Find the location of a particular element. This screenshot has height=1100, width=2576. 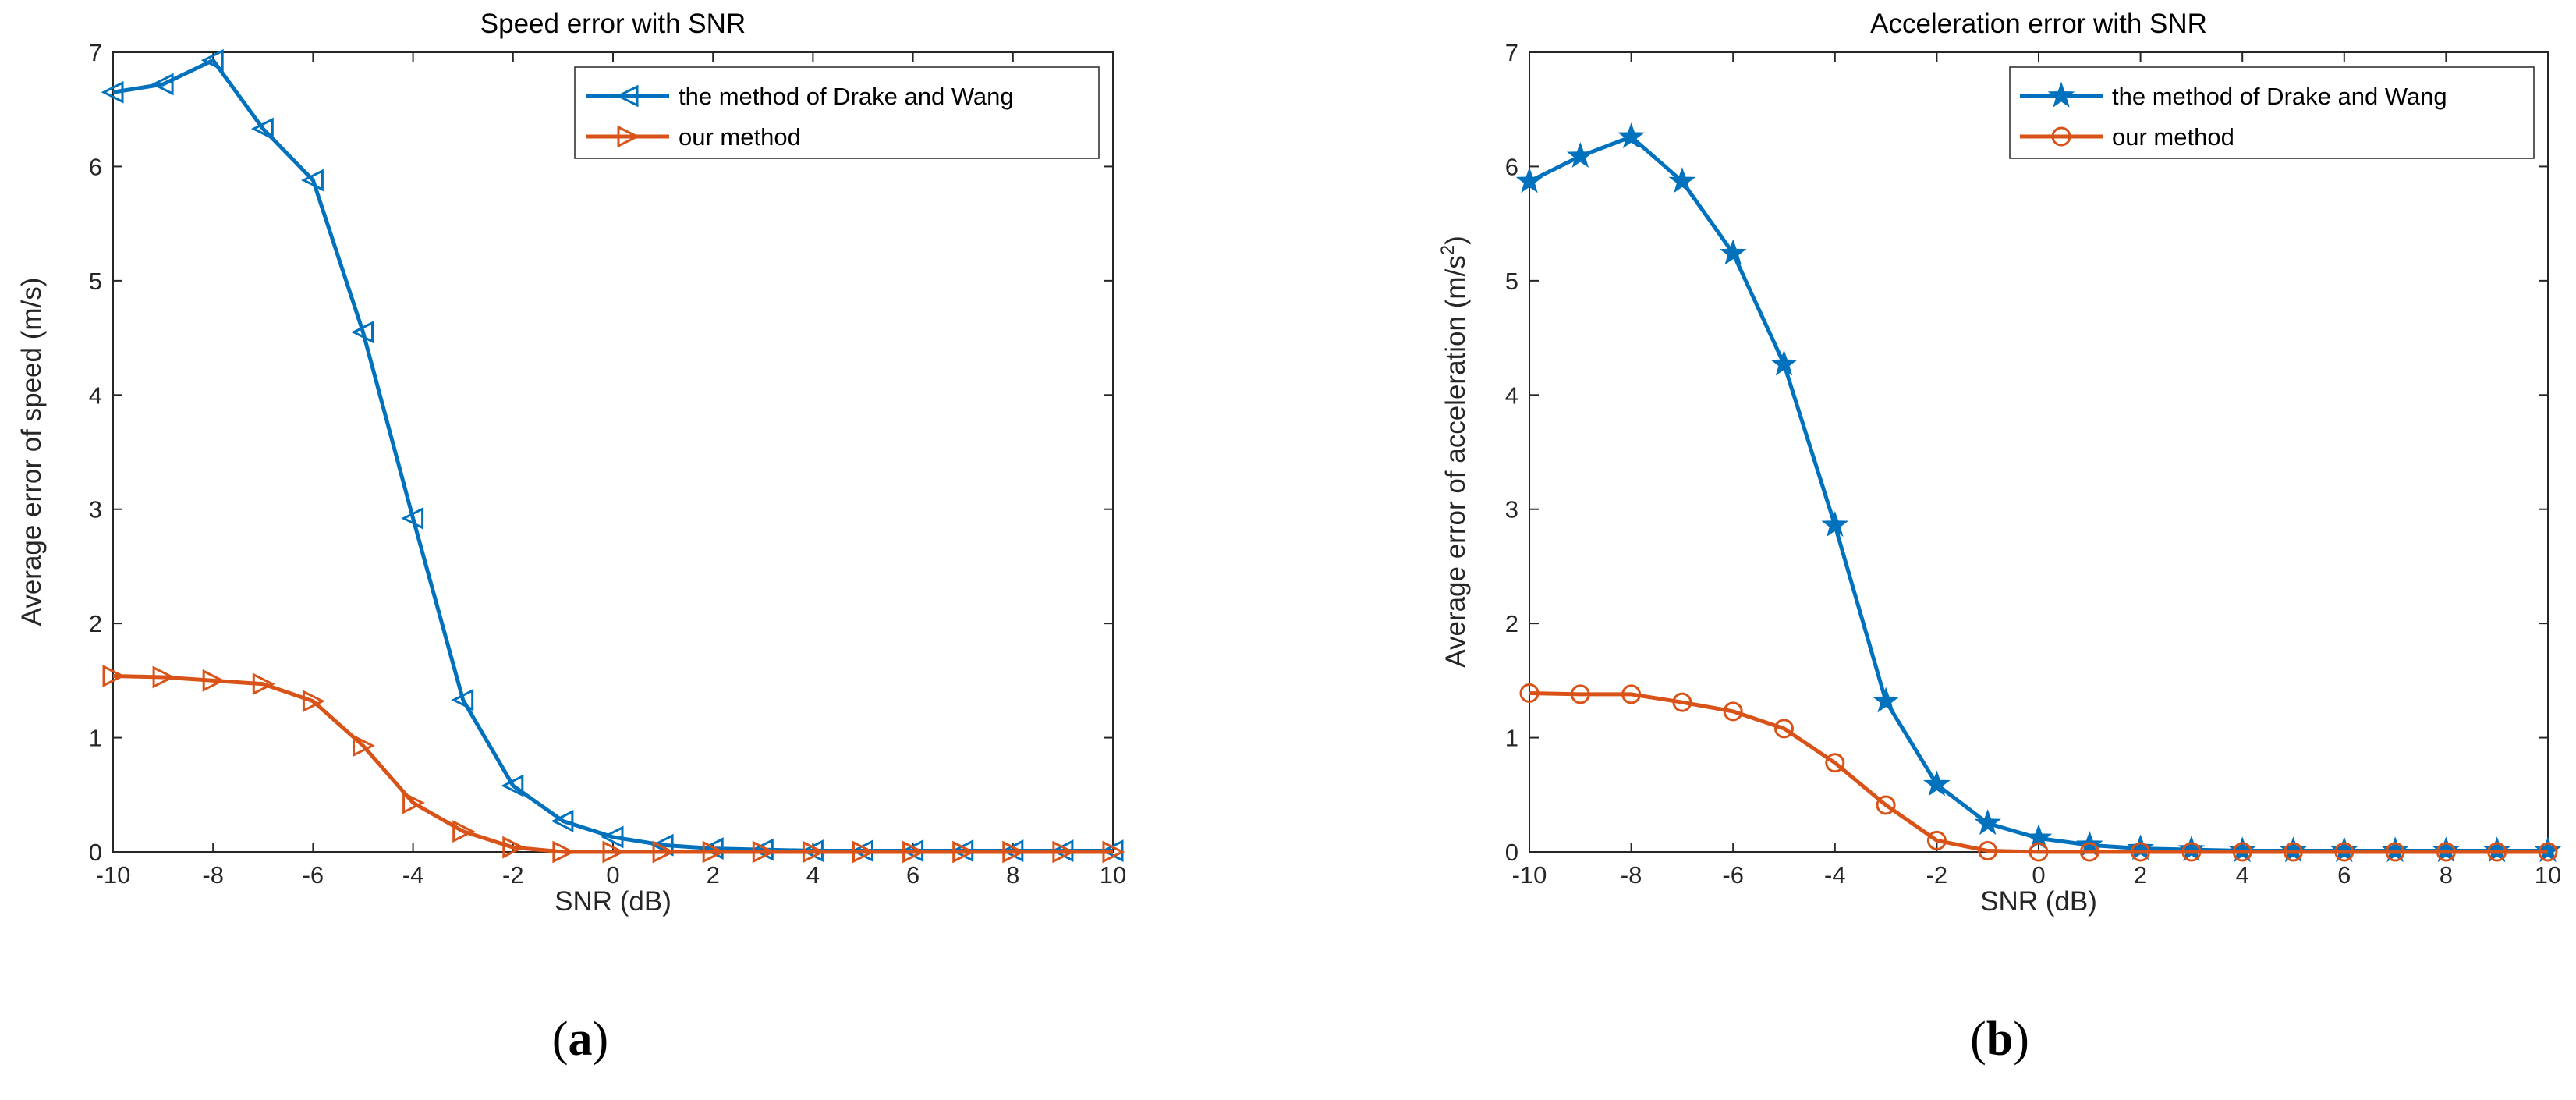

x-axis-label-a: SNR (dB) is located at coordinates (613, 901).